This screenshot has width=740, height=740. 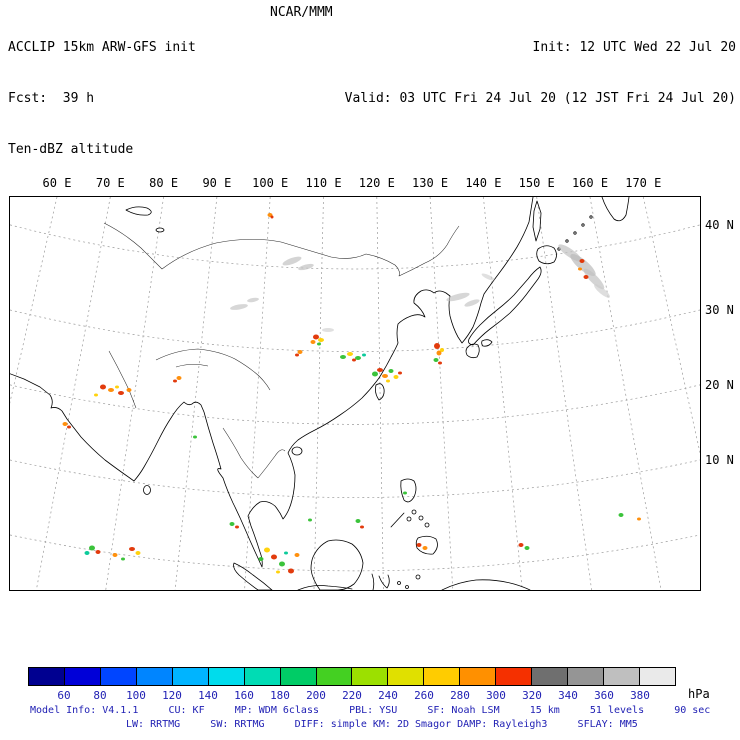 I want to click on border-mongolia-kazakh, so click(x=281, y=249).